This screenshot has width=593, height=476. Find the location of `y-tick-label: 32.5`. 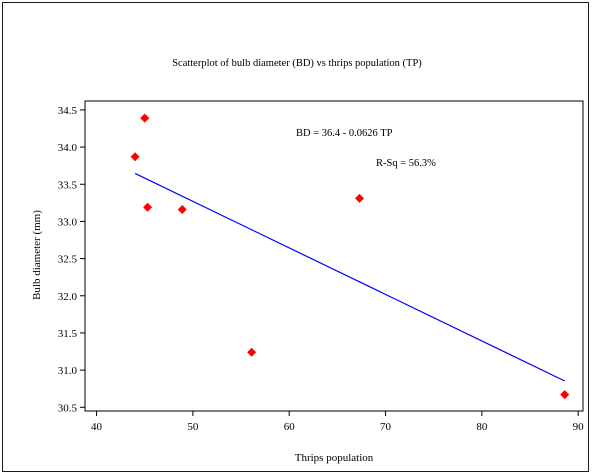

y-tick-label: 32.5 is located at coordinates (68, 260).